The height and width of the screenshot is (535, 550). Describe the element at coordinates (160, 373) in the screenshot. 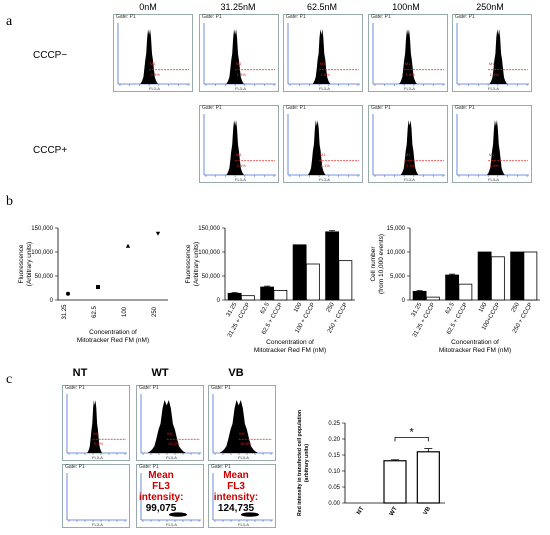

I see `col-header-wt: WT` at that location.